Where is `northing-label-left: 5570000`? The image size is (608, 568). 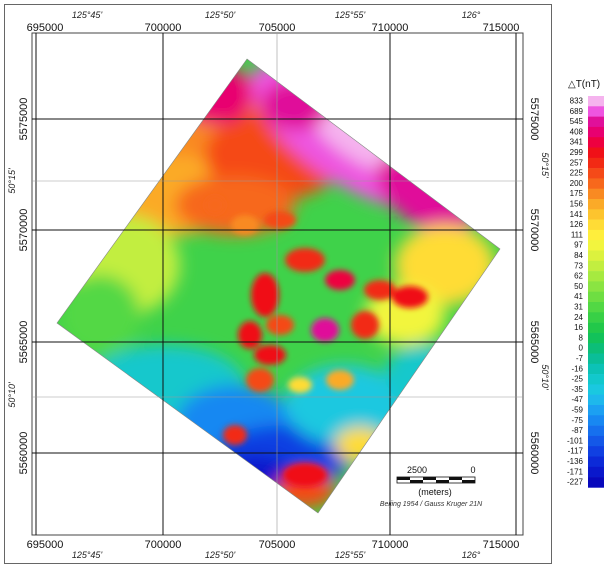 northing-label-left: 5570000 is located at coordinates (24, 230).